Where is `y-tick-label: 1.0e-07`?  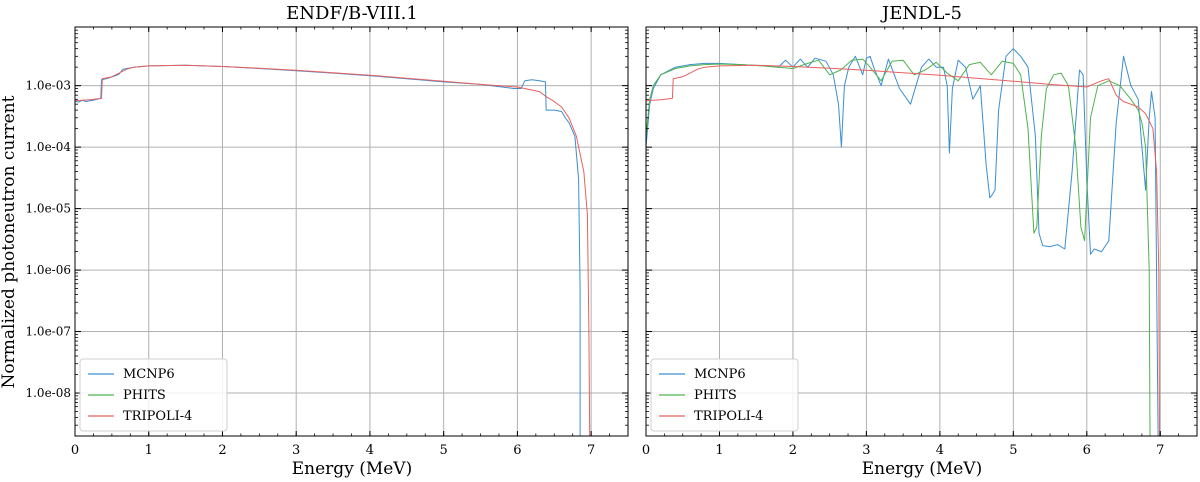 y-tick-label: 1.0e-07 is located at coordinates (48, 332).